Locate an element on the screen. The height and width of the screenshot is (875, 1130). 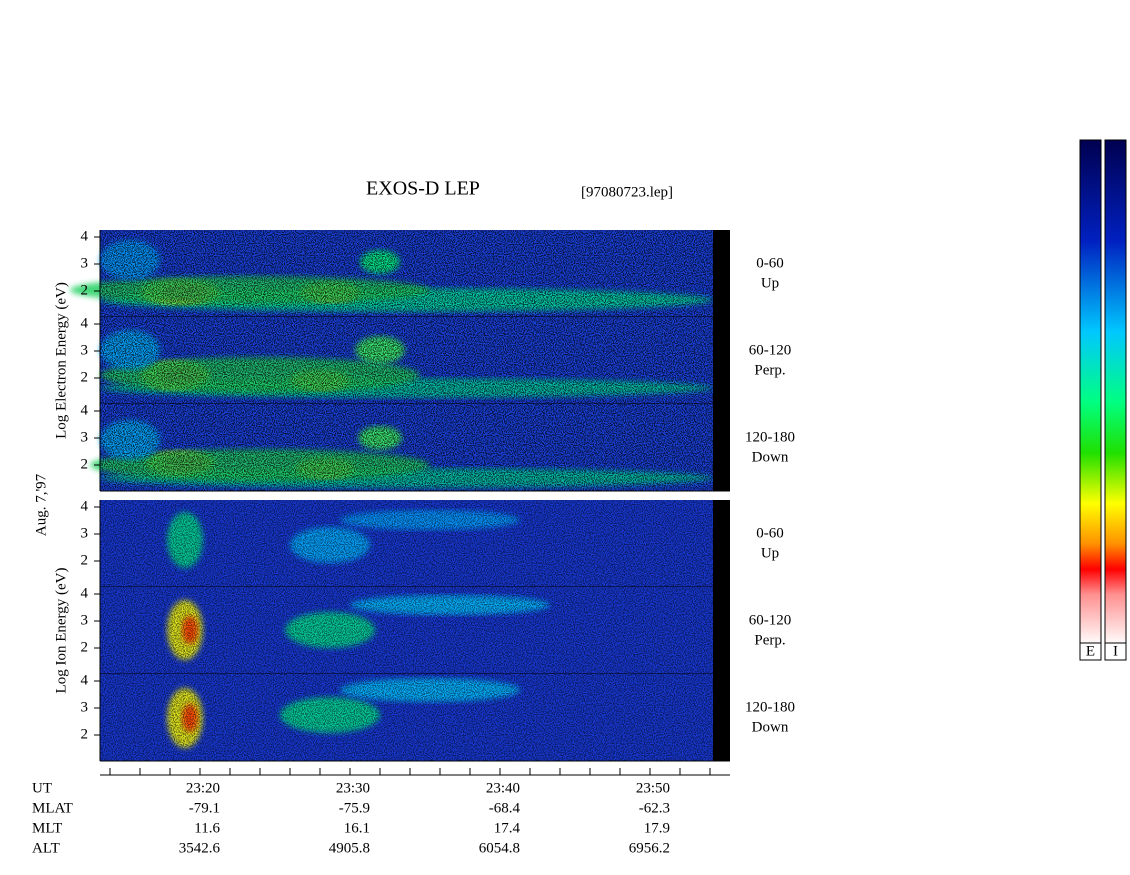
row-value: 3542.6 is located at coordinates (200, 848).